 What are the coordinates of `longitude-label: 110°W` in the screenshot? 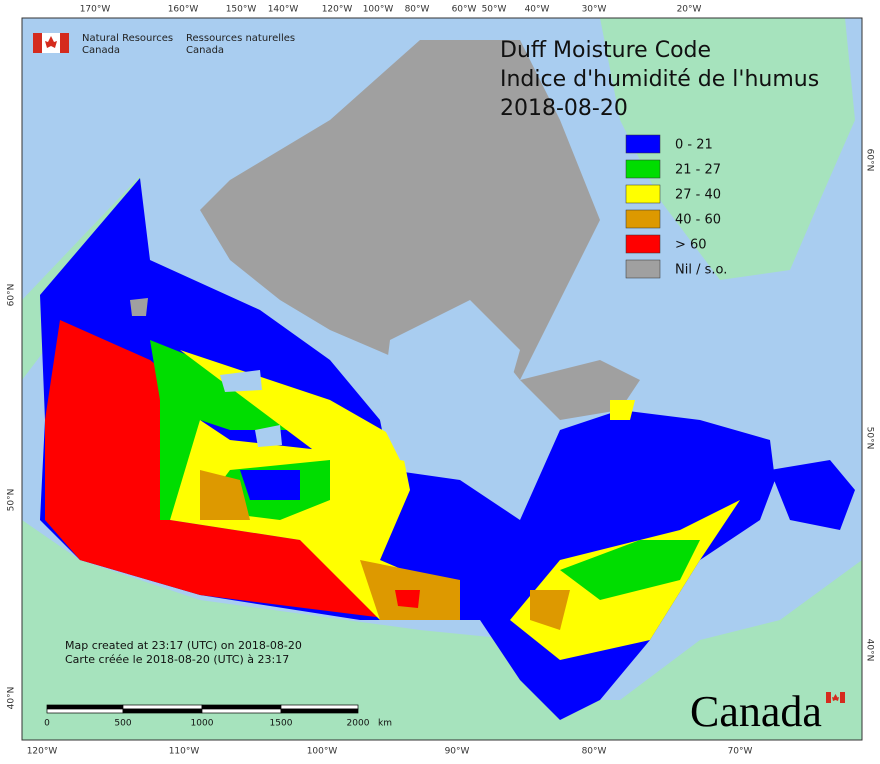 It's located at (184, 752).